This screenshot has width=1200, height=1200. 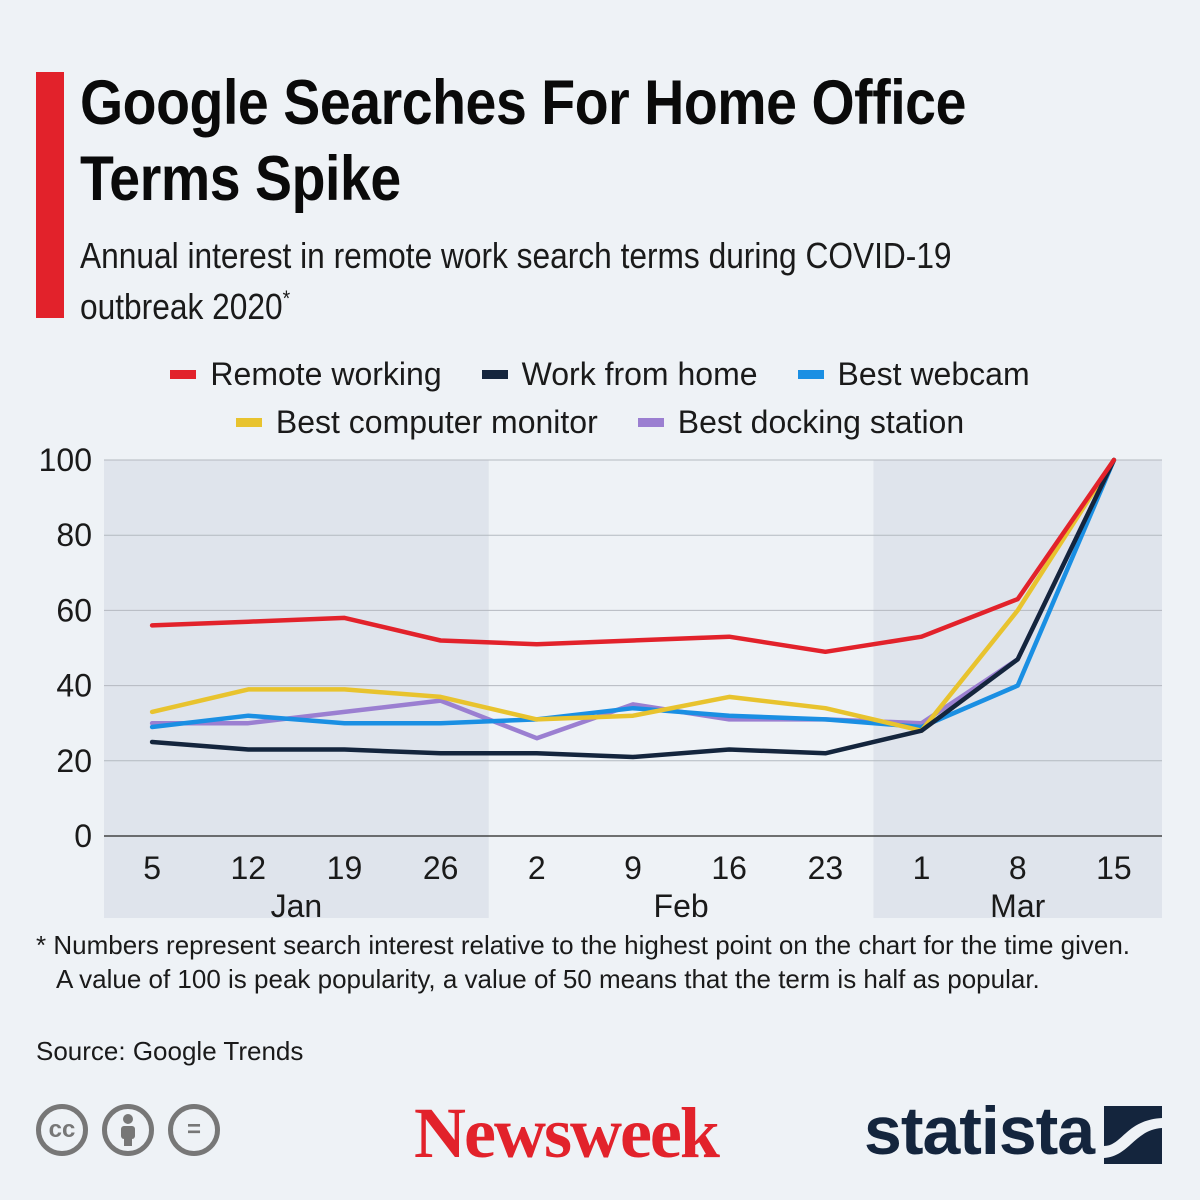 I want to click on x-tick-label: 5, so click(x=152, y=868).